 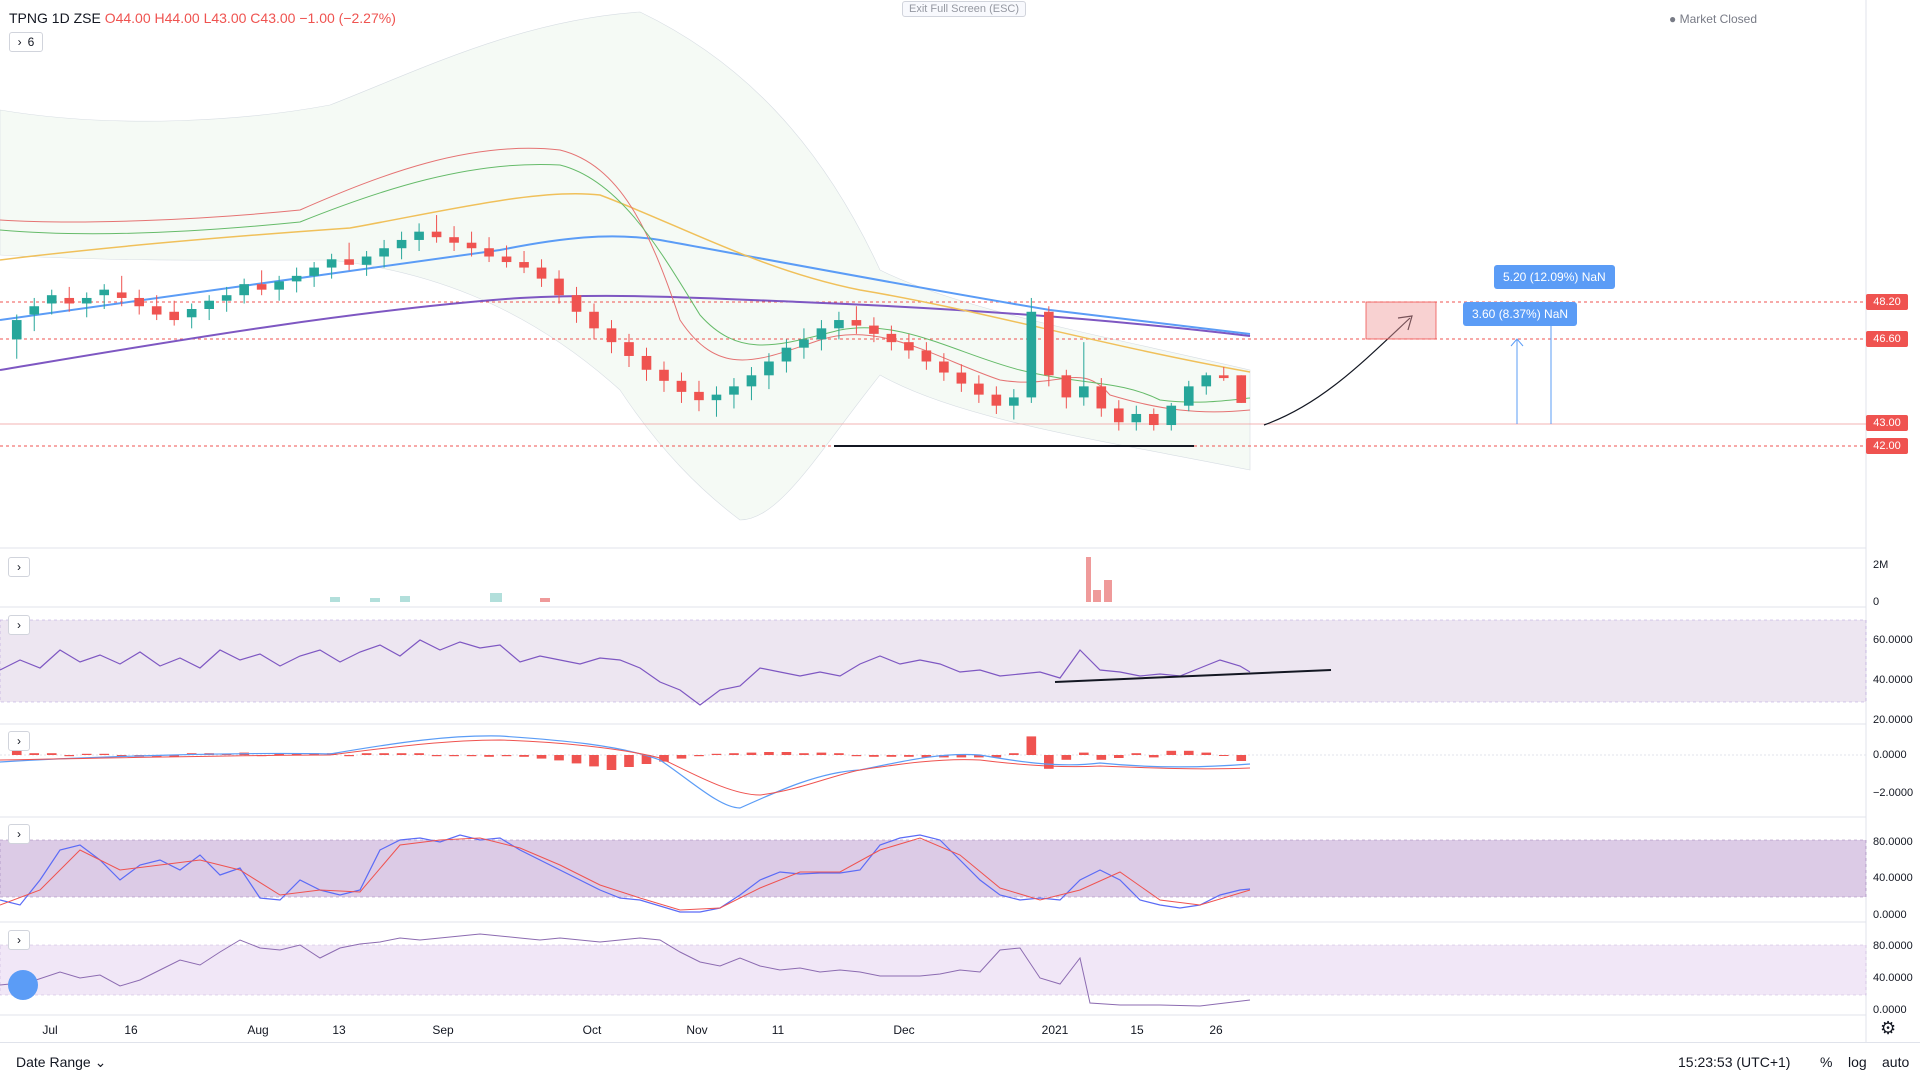 What do you see at coordinates (1554, 277) in the screenshot?
I see `measure-label-upper: 5.20 (12.09%) NaN` at bounding box center [1554, 277].